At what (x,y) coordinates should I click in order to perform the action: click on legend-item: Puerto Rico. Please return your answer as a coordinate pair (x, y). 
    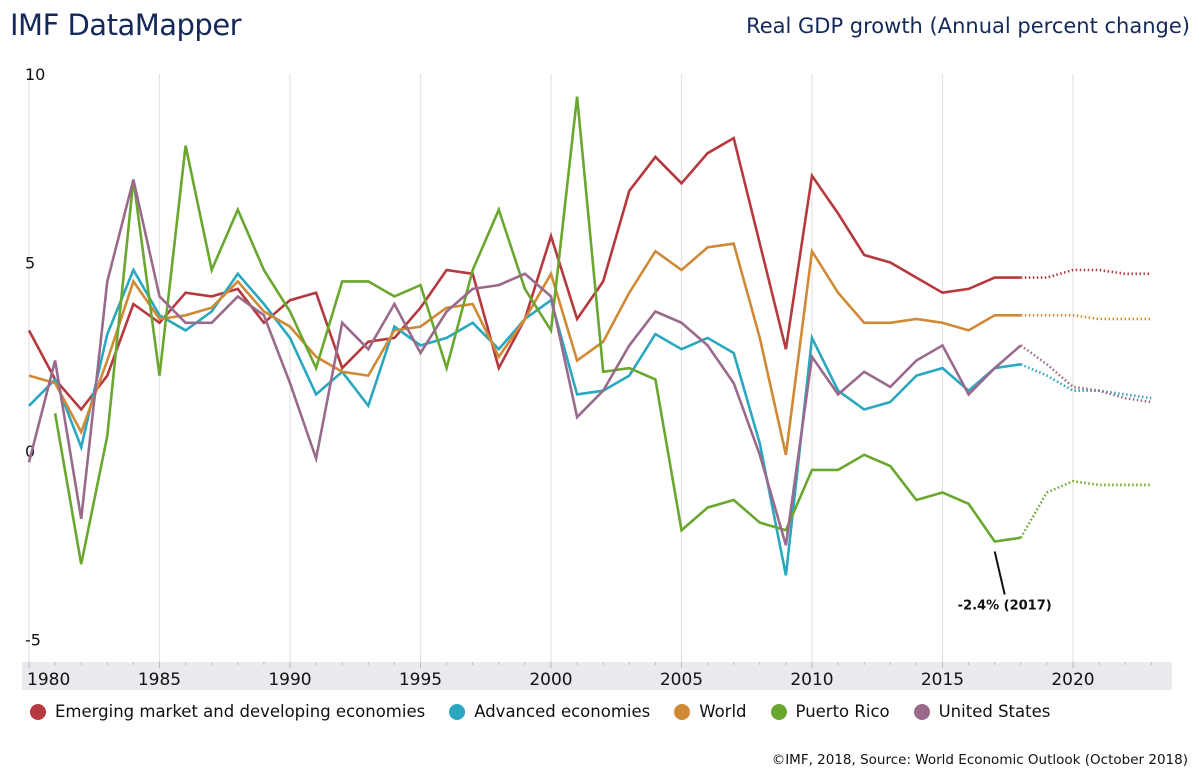
    Looking at the image, I should click on (830, 711).